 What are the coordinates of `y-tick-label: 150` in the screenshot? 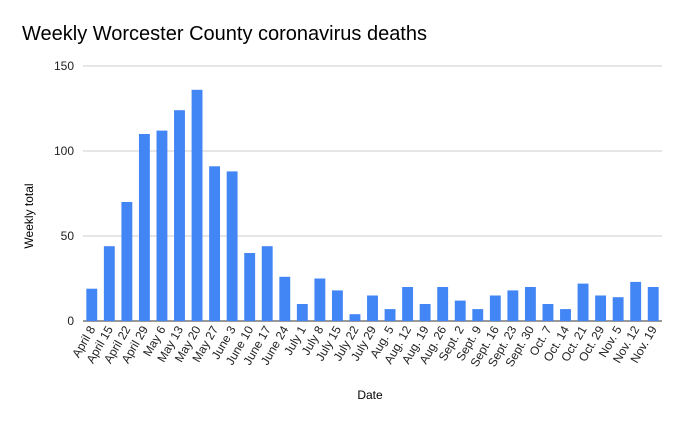 It's located at (64, 66).